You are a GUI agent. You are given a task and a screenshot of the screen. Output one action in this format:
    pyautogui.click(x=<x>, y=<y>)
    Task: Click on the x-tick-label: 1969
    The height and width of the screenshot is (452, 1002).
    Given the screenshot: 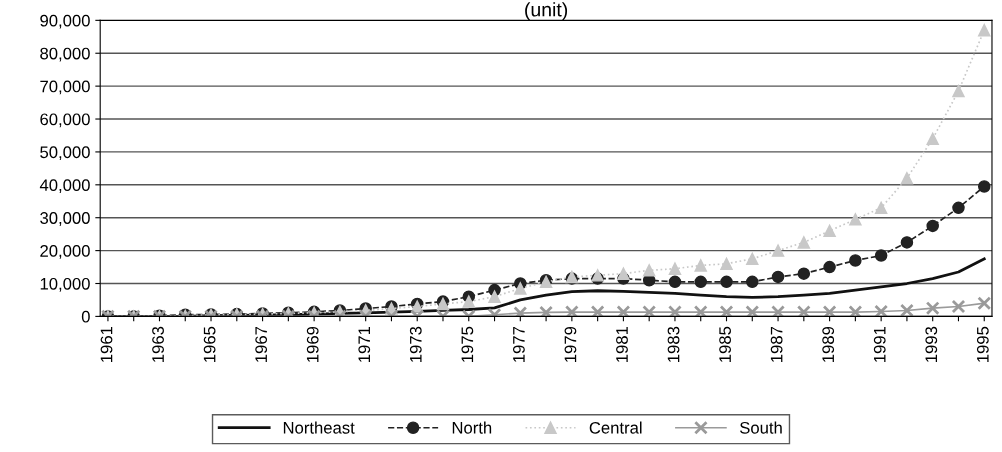 What is the action you would take?
    pyautogui.click(x=312, y=344)
    